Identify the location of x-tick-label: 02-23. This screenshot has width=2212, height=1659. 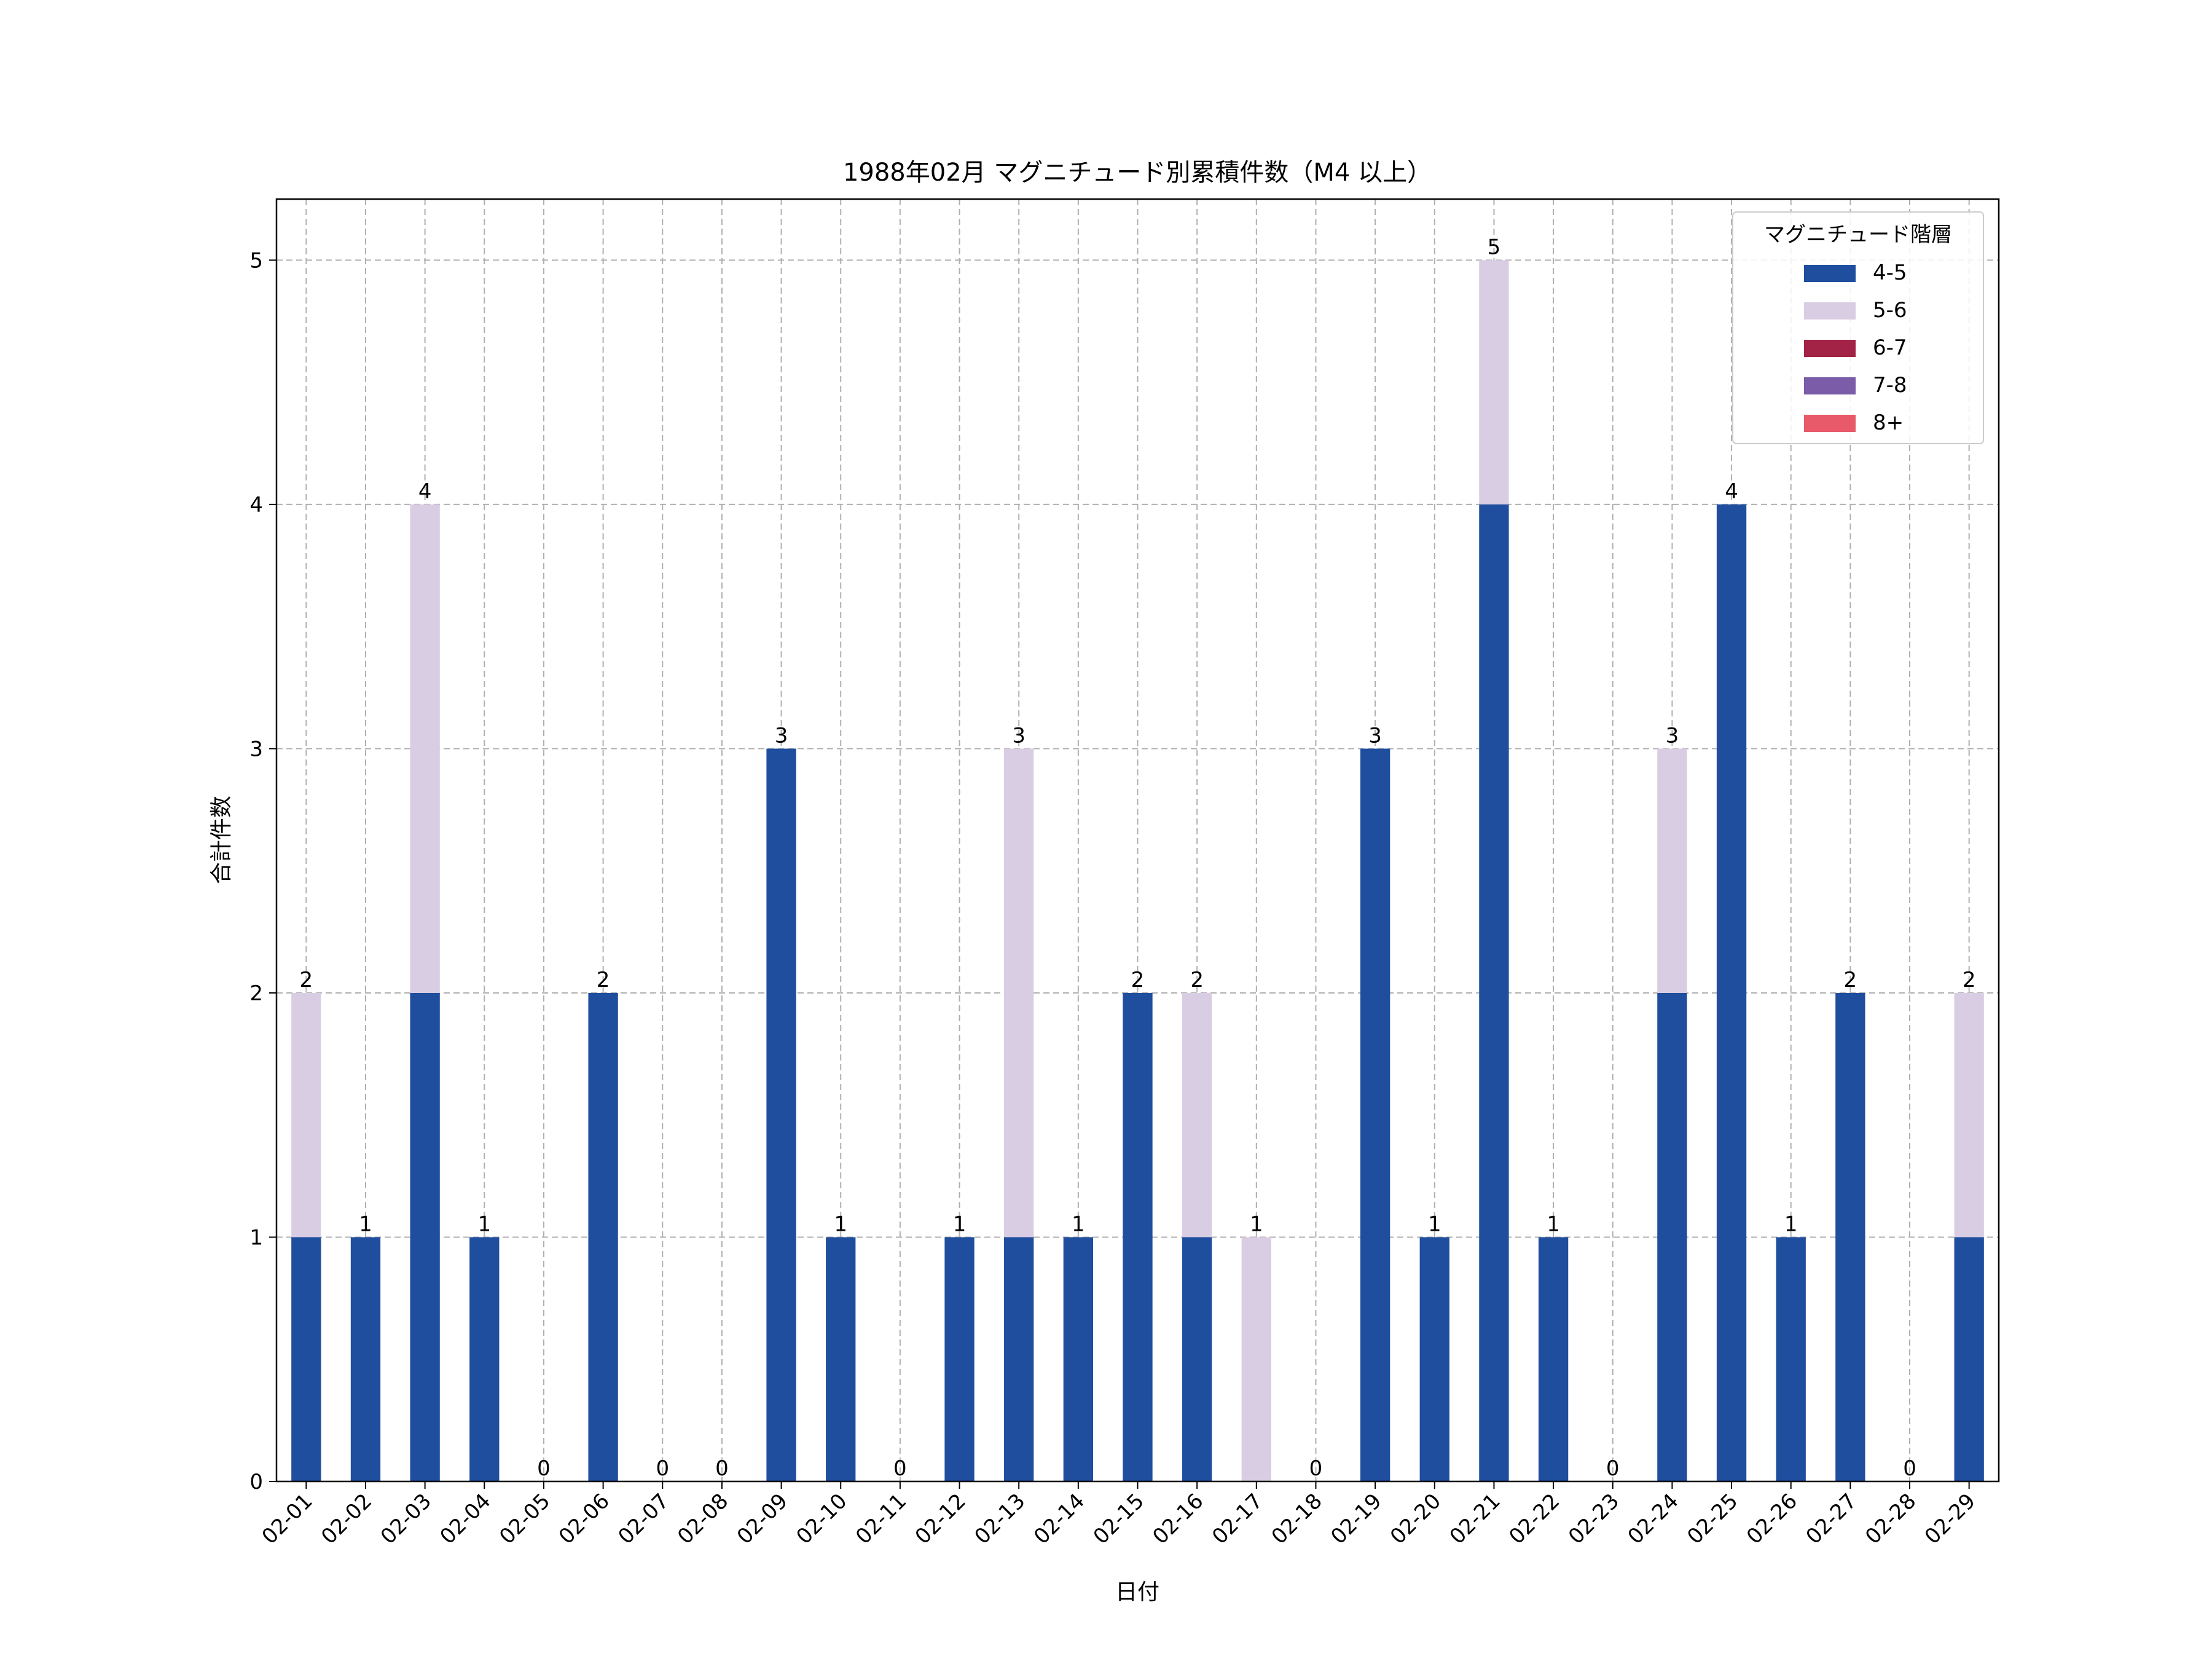
(1594, 1519).